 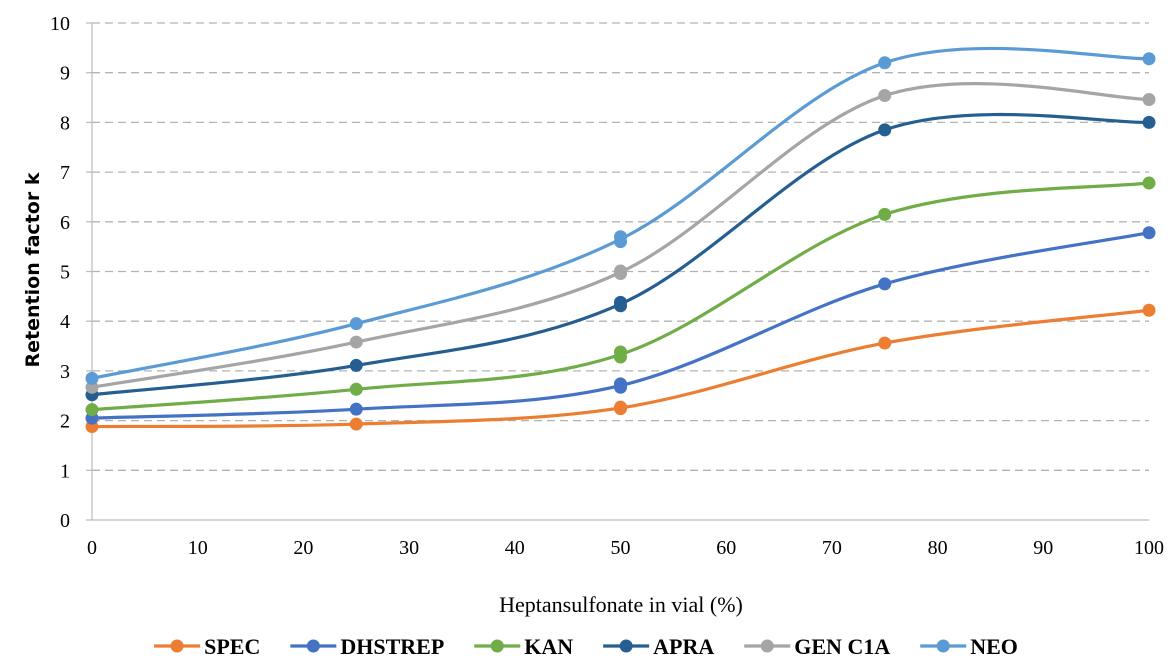 What do you see at coordinates (409, 548) in the screenshot?
I see `x-tick-label: 30` at bounding box center [409, 548].